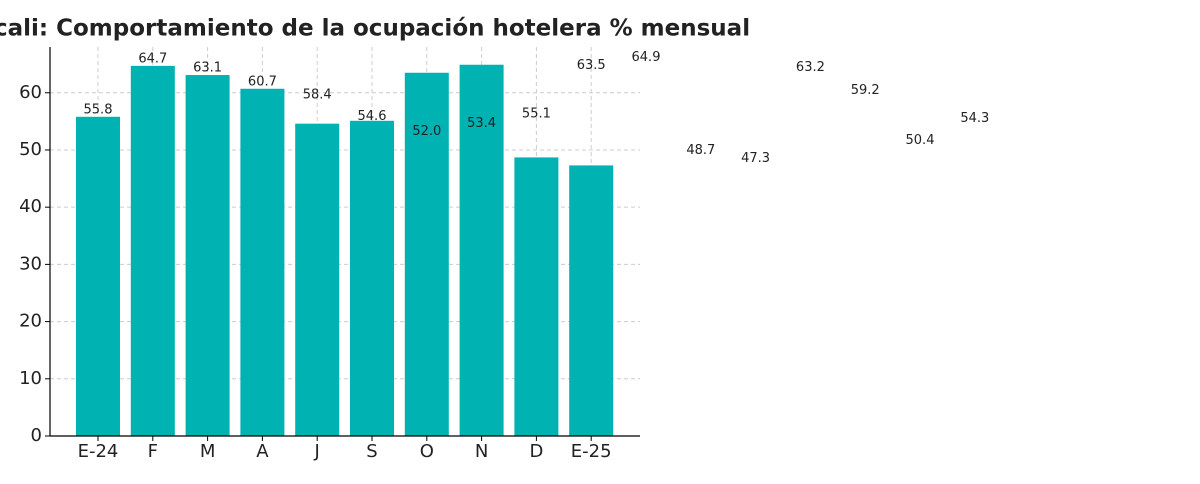  Describe the element at coordinates (262, 81) in the screenshot. I see `data-label: 60.7` at that location.